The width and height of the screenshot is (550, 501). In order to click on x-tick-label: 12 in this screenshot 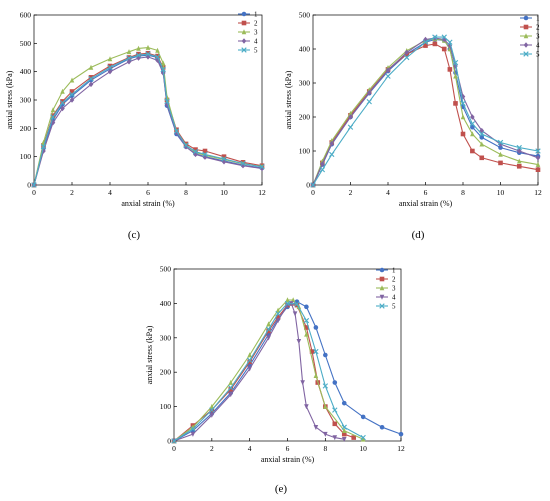, I will do `click(262, 192)`.